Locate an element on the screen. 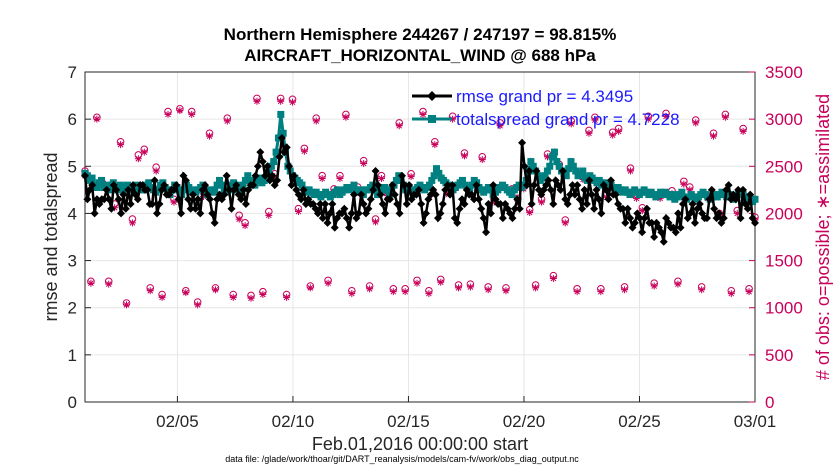 The width and height of the screenshot is (840, 473). y-tick-label-right: 1500 is located at coordinates (784, 261).